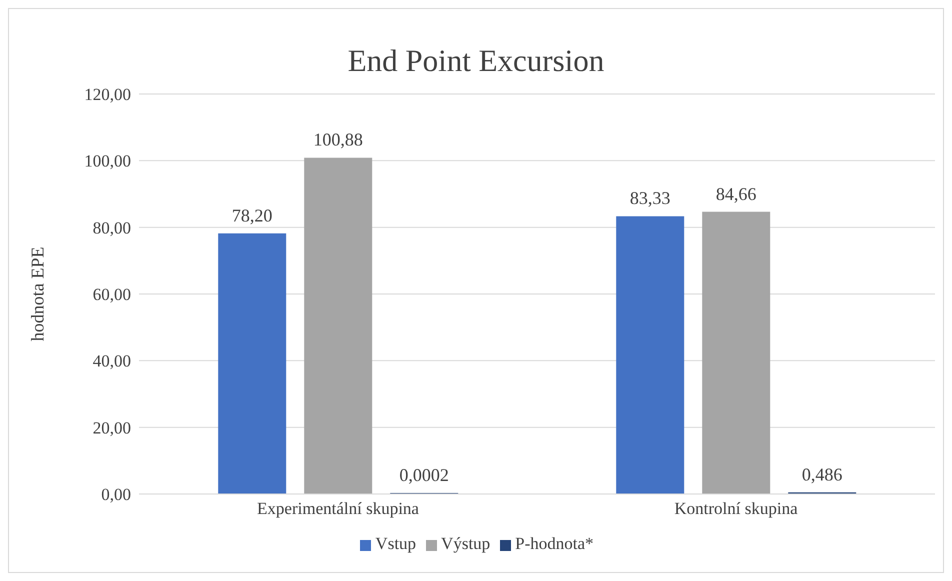  Describe the element at coordinates (338, 508) in the screenshot. I see `x-tick-label: Experimentální skupina` at that location.